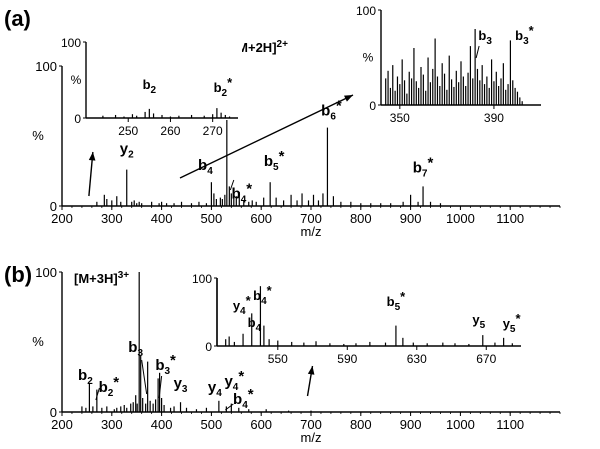 This screenshot has width=600, height=449. I want to click on panel-a-ion-label: b4*, so click(242, 193).